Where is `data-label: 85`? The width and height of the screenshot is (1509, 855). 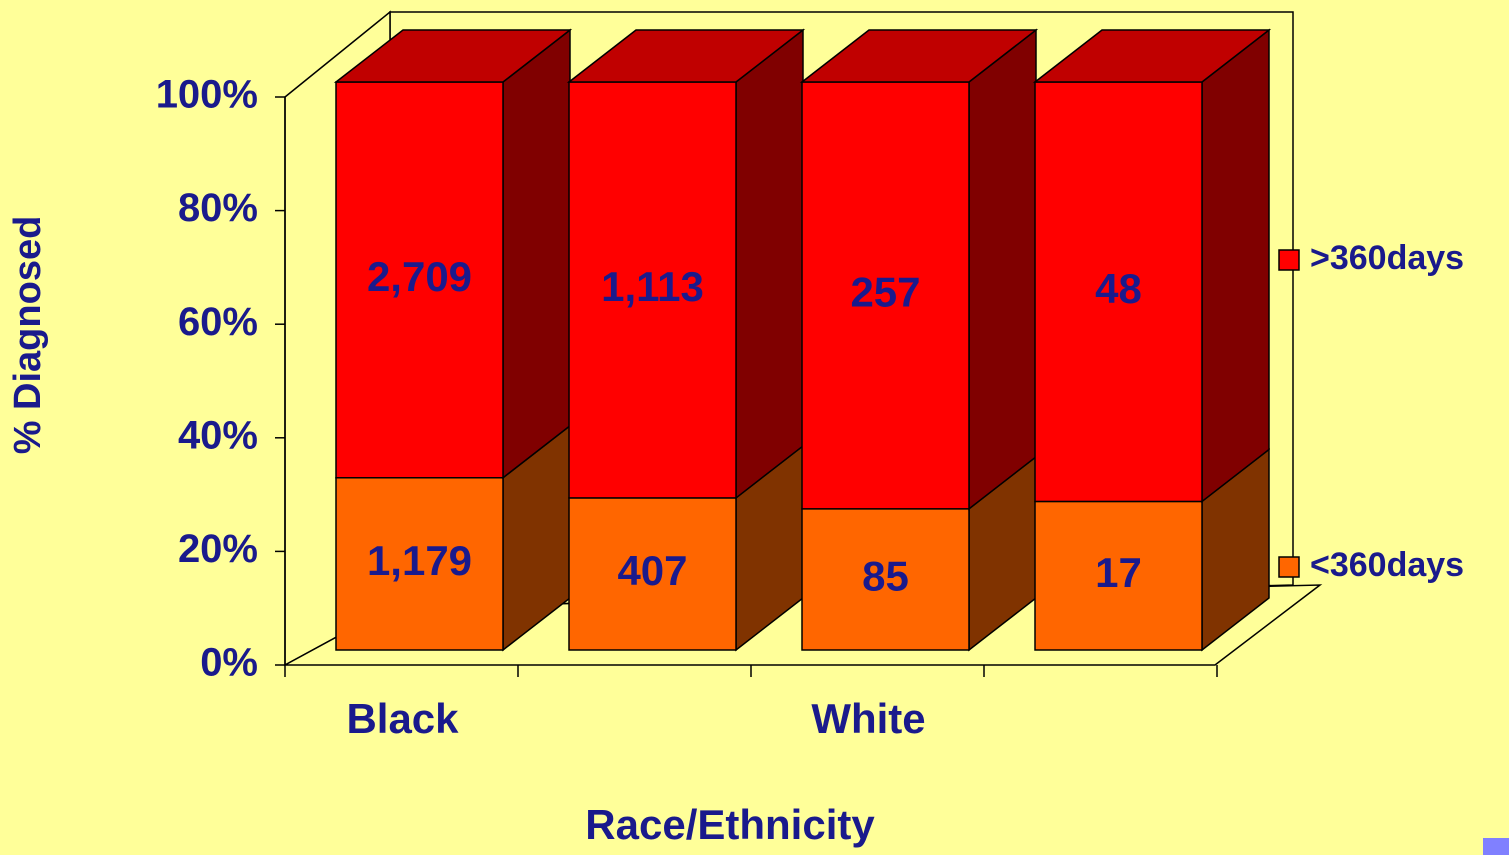 data-label: 85 is located at coordinates (885, 576).